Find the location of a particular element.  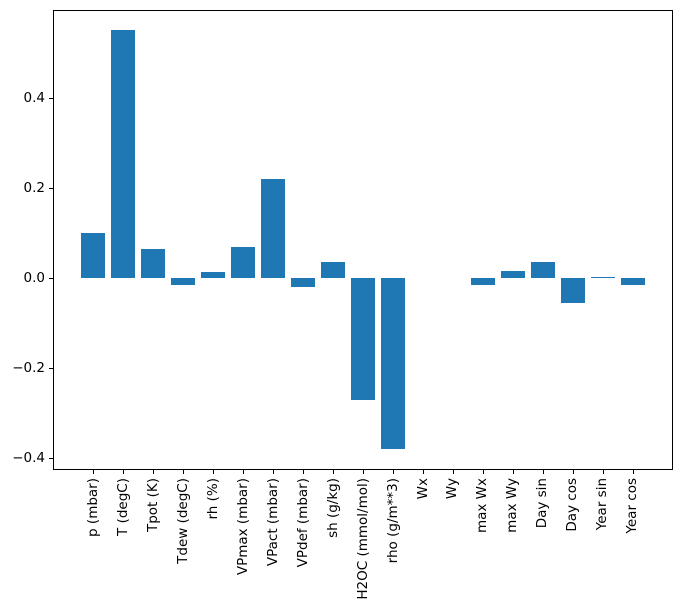

x-tick-label-vpdef-mbar: VPdef (mbar) is located at coordinates (302, 522).